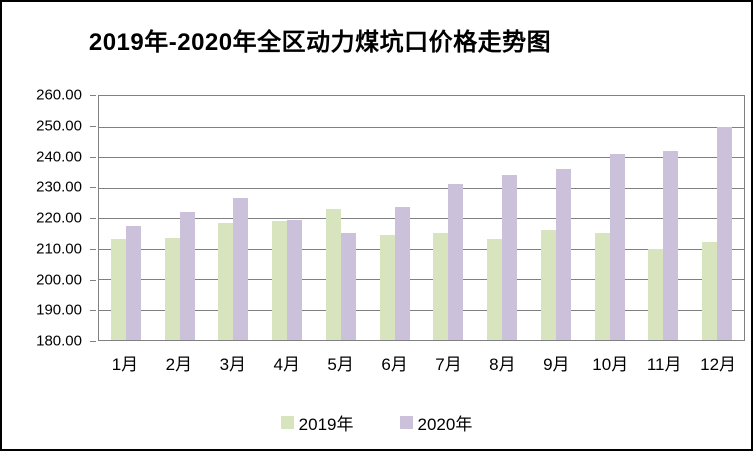 This screenshot has width=753, height=451. Describe the element at coordinates (456, 262) in the screenshot. I see `bar-2020年-7月` at that location.